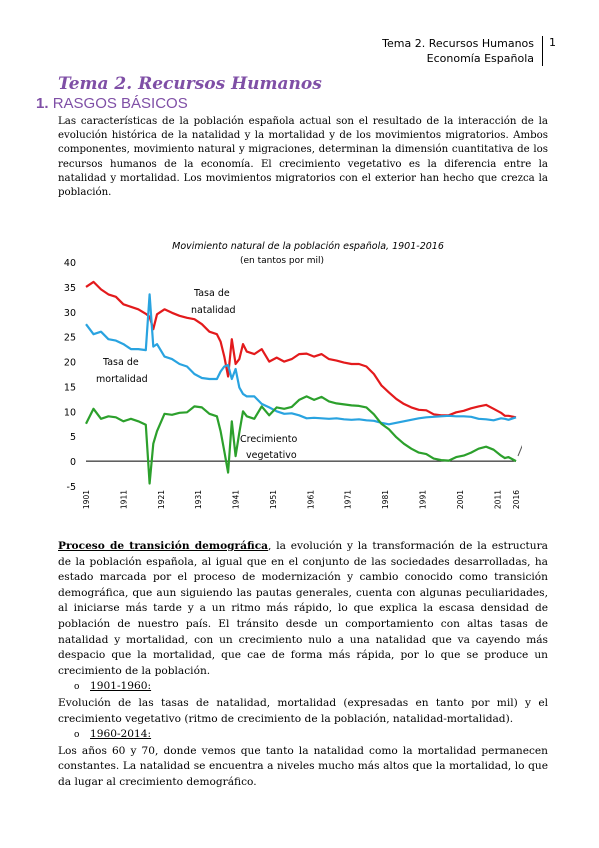 The width and height of the screenshot is (599, 848). What do you see at coordinates (497, 499) in the screenshot?
I see `x-tick-label: 2011` at bounding box center [497, 499].